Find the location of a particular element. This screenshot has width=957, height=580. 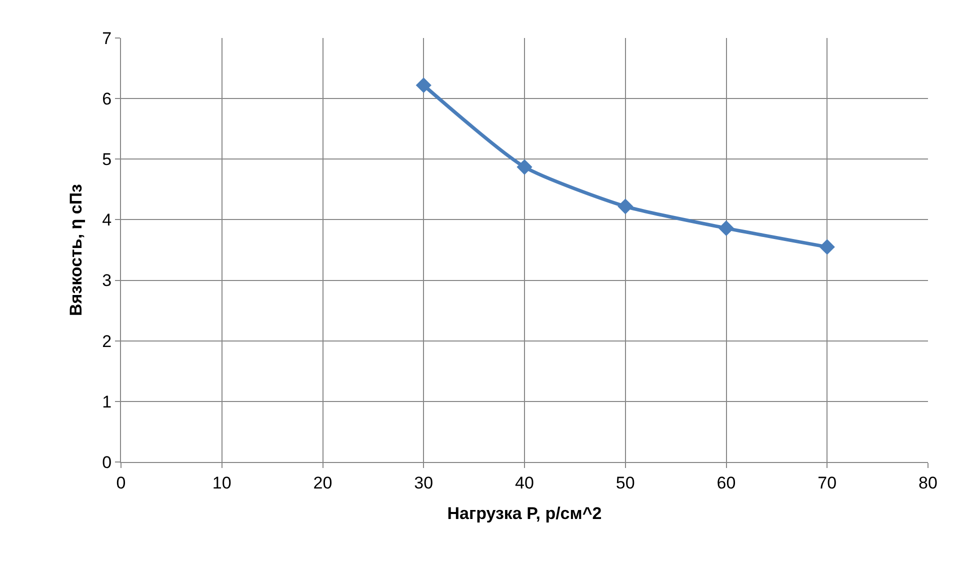

x-tick-label: 40 is located at coordinates (524, 482).